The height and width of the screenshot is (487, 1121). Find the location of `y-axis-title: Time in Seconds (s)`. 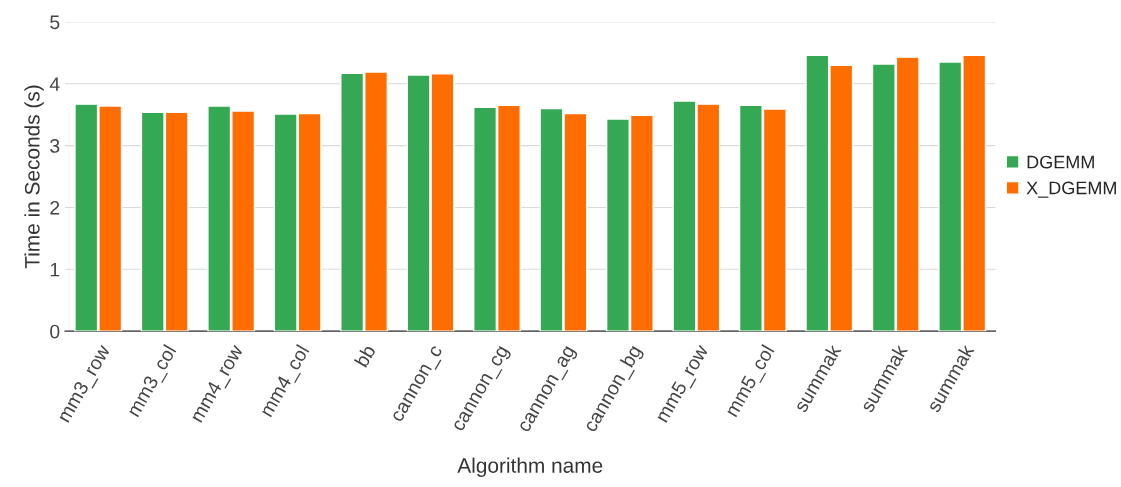

y-axis-title: Time in Seconds (s) is located at coordinates (34, 177).